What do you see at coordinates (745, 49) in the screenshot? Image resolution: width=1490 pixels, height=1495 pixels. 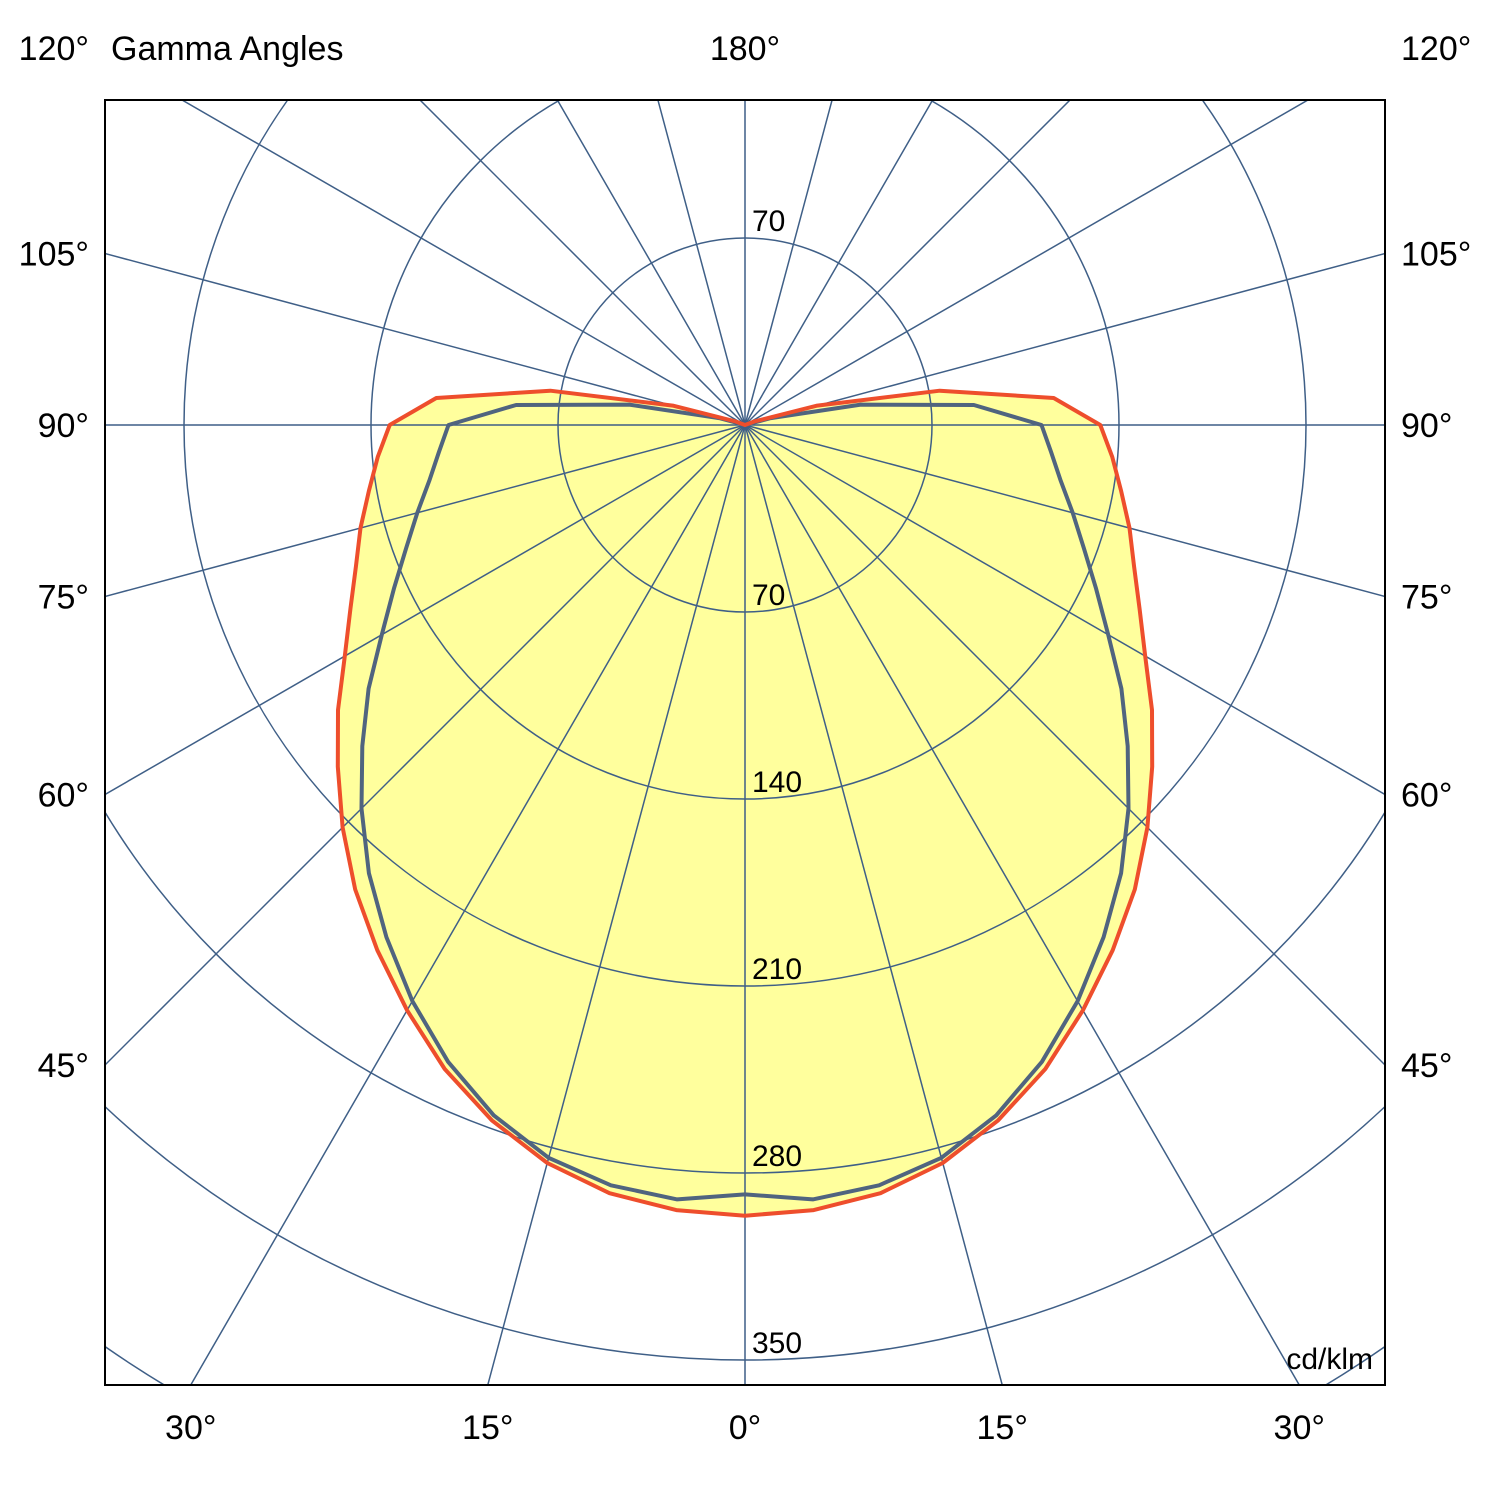 I see `top-angle-label: 180°` at bounding box center [745, 49].